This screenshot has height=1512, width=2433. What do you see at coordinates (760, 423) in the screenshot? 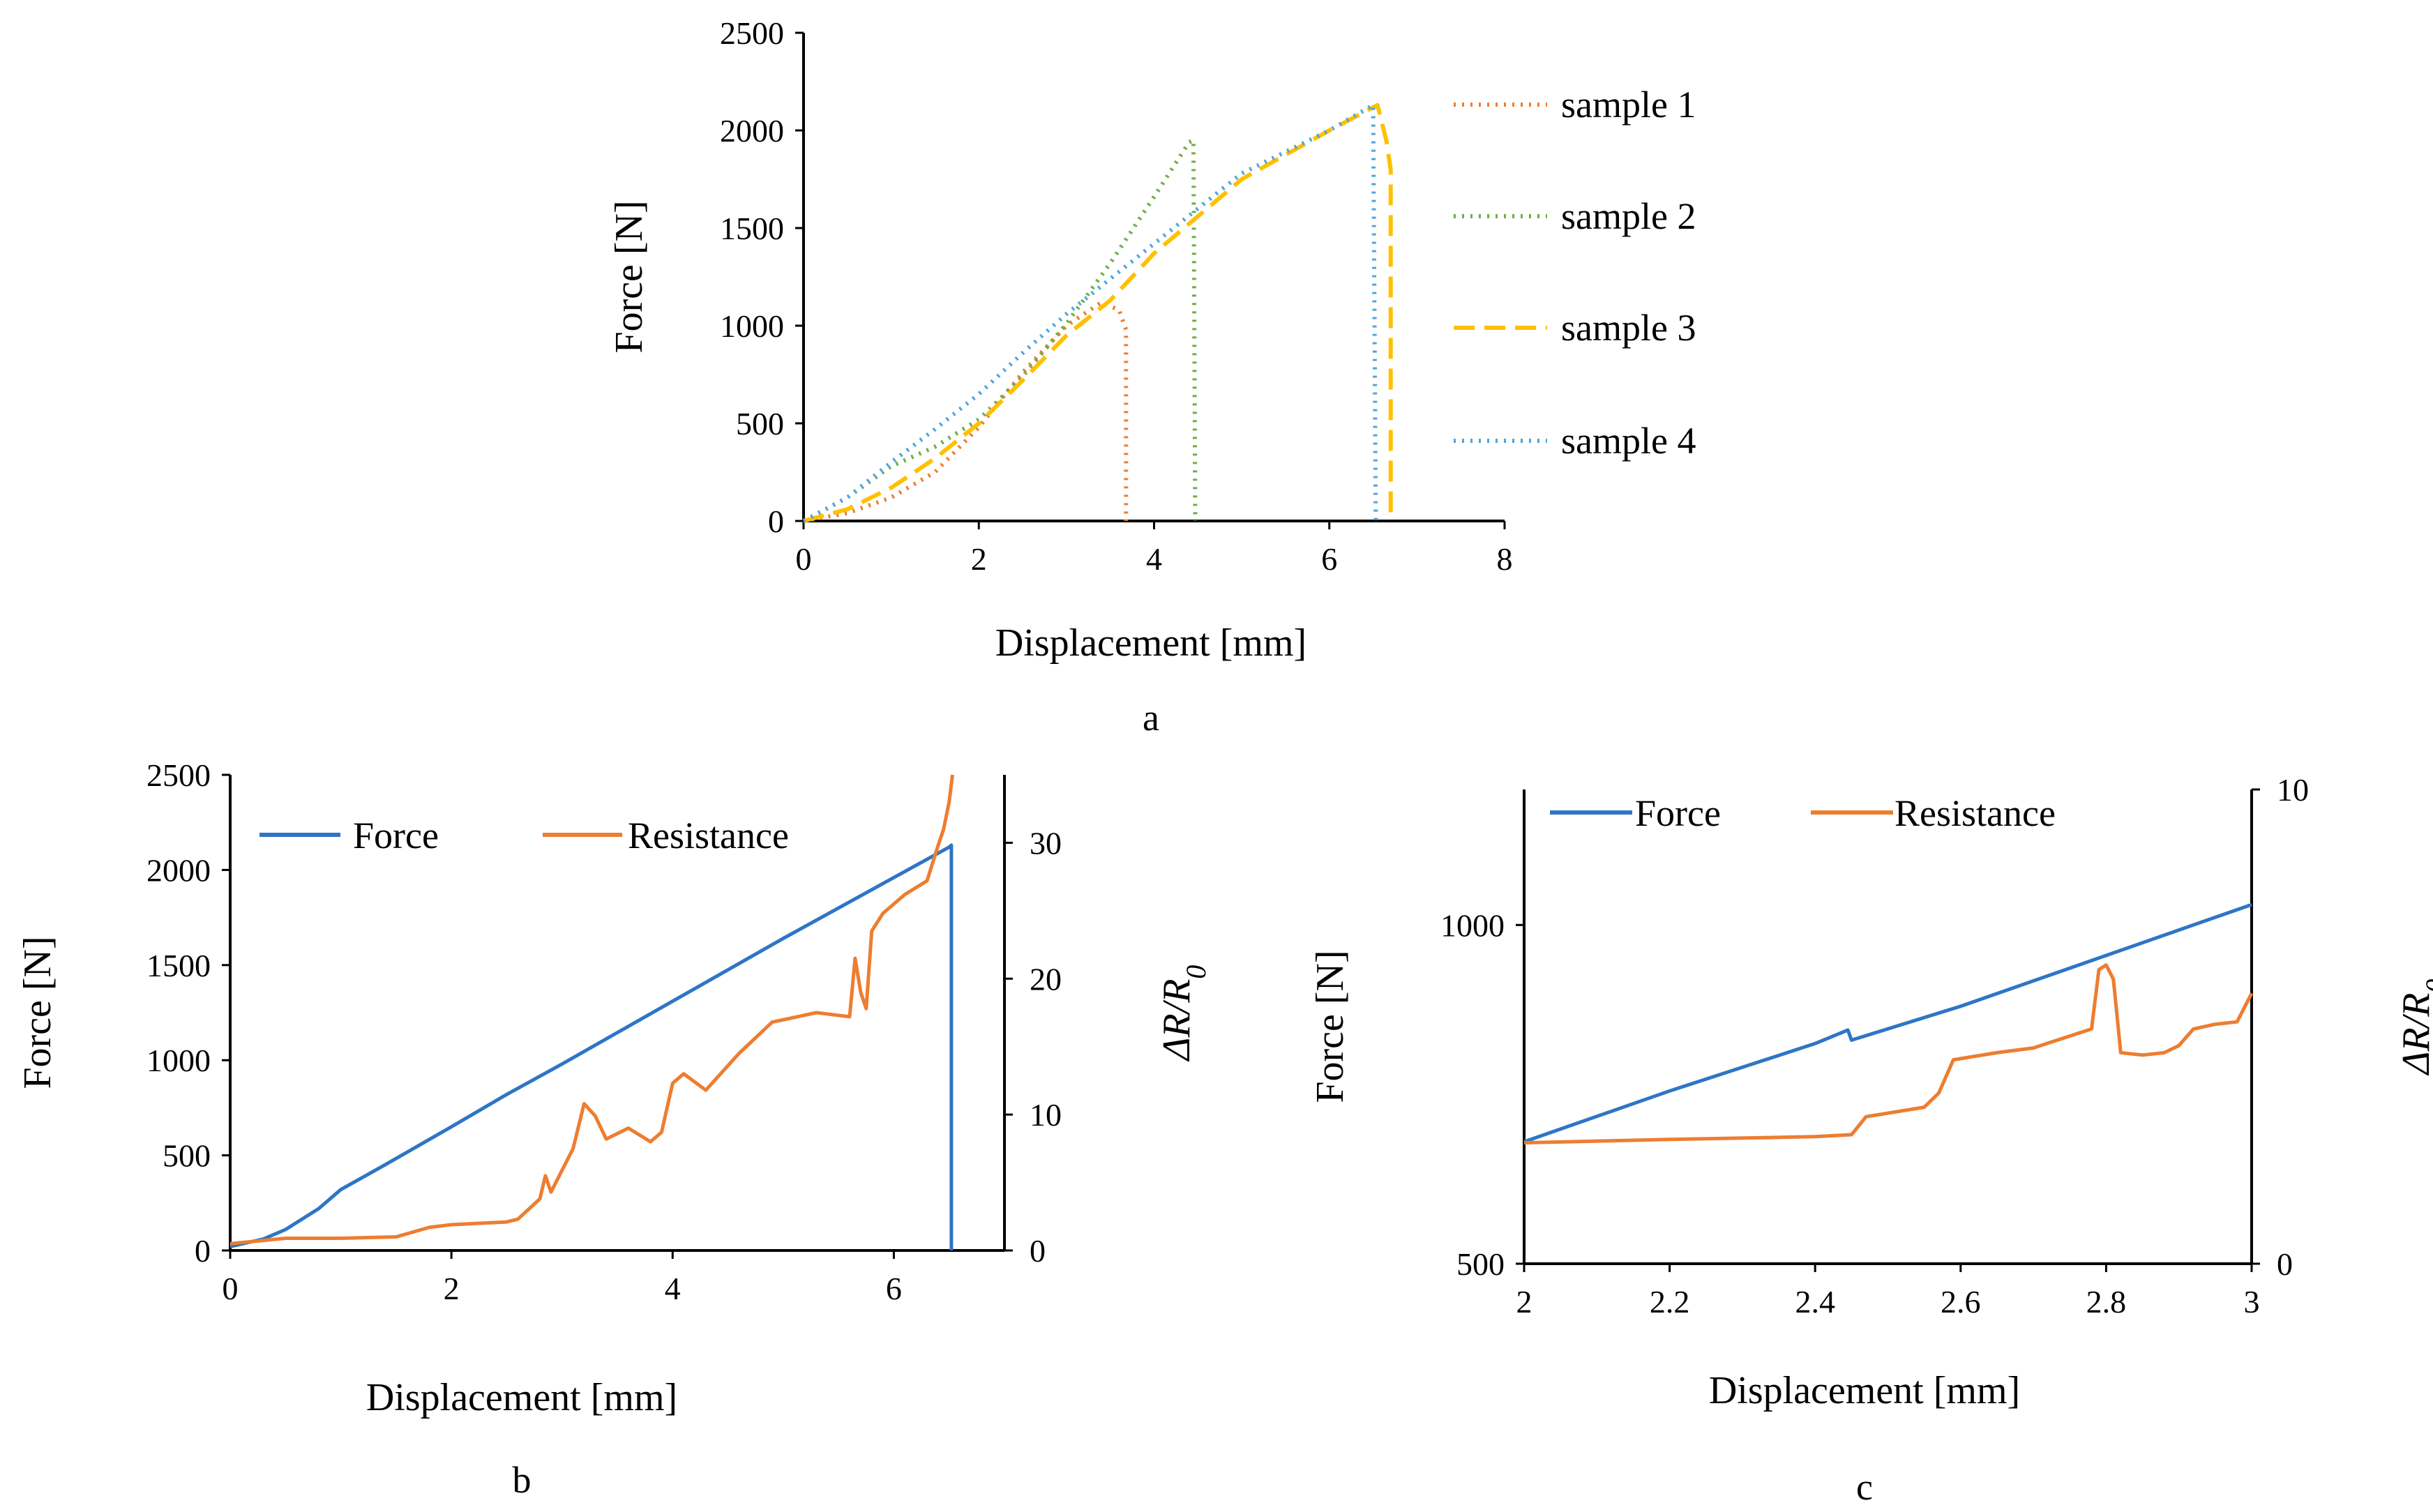
I see `y-tick-label-a: 500` at bounding box center [760, 423].